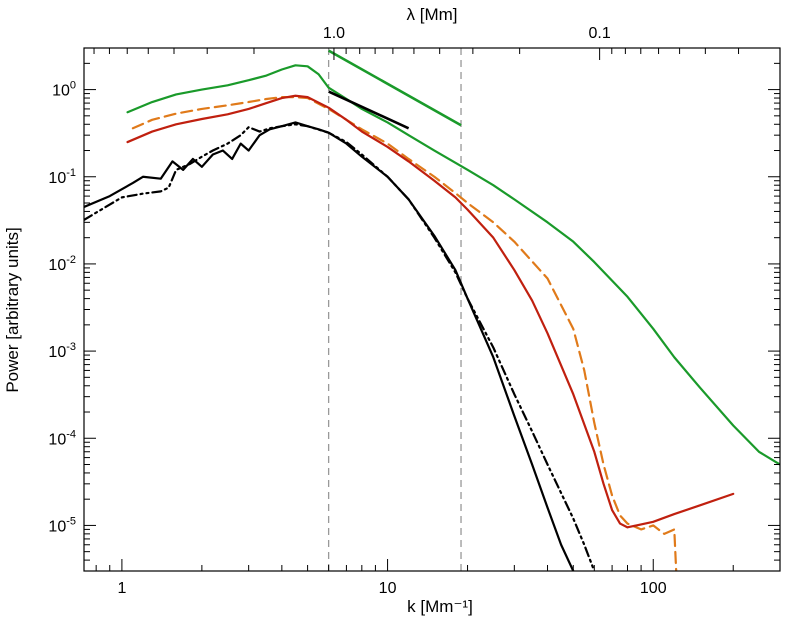 The width and height of the screenshot is (789, 628). What do you see at coordinates (12, 309) in the screenshot?
I see `y-axis-label: Power [arbitrary units]` at bounding box center [12, 309].